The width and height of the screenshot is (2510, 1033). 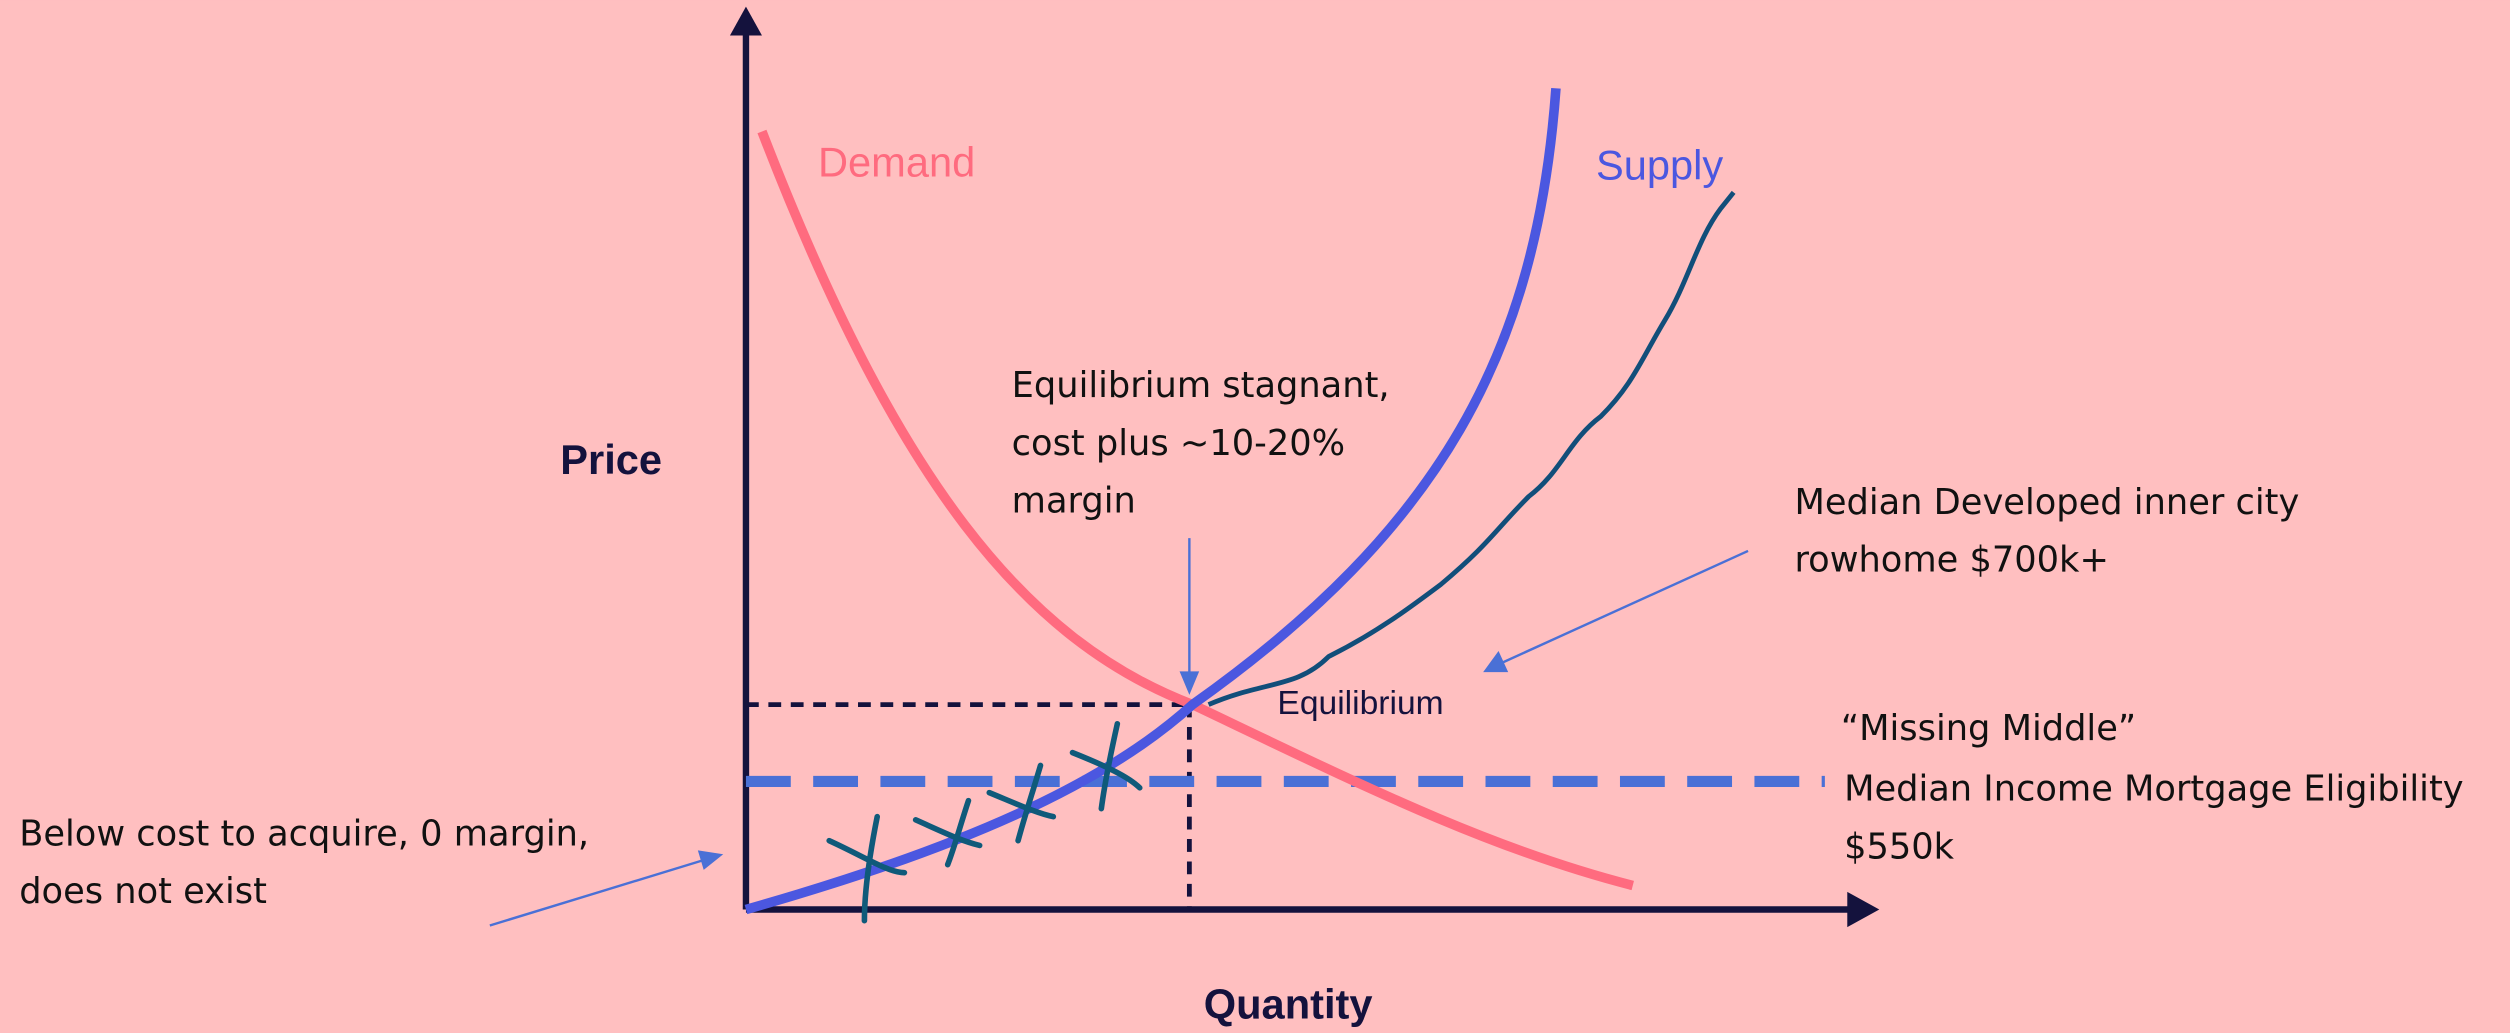 What do you see at coordinates (611, 459) in the screenshot?
I see `y-axis-label: Price` at bounding box center [611, 459].